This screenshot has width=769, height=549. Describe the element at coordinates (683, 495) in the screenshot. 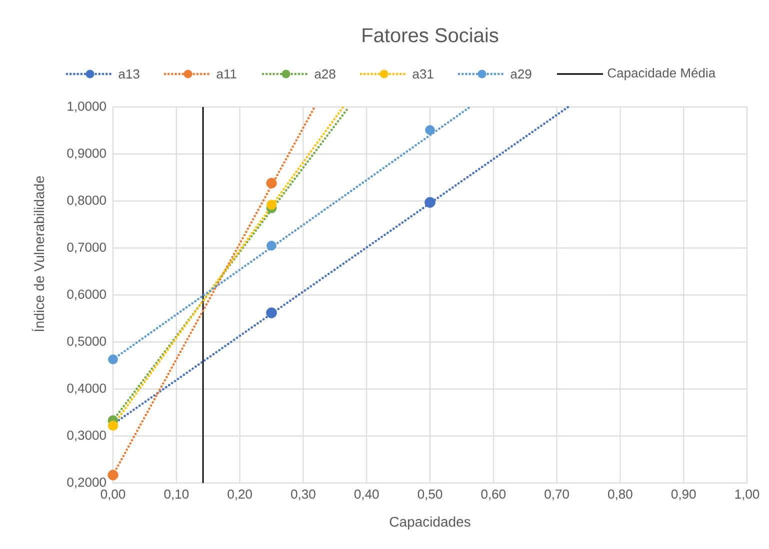

I see `x-tick-label: 0,90` at that location.